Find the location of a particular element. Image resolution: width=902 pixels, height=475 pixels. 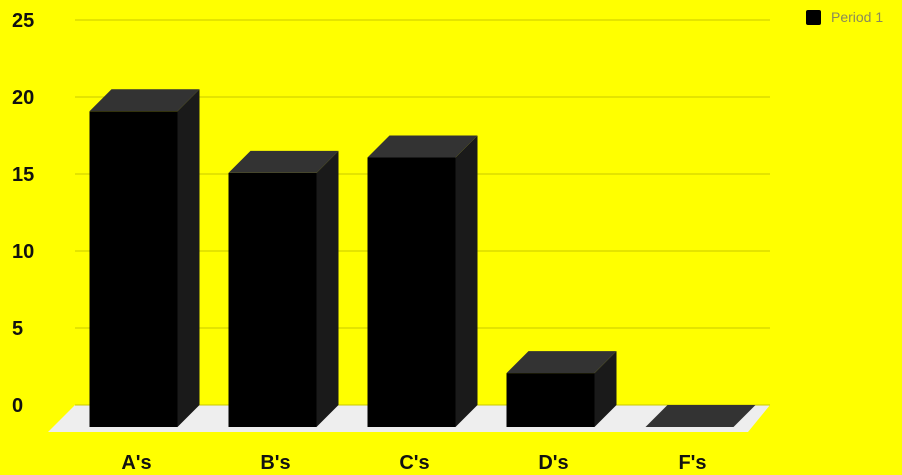

y-tick-label-0: 0 is located at coordinates (17, 406).